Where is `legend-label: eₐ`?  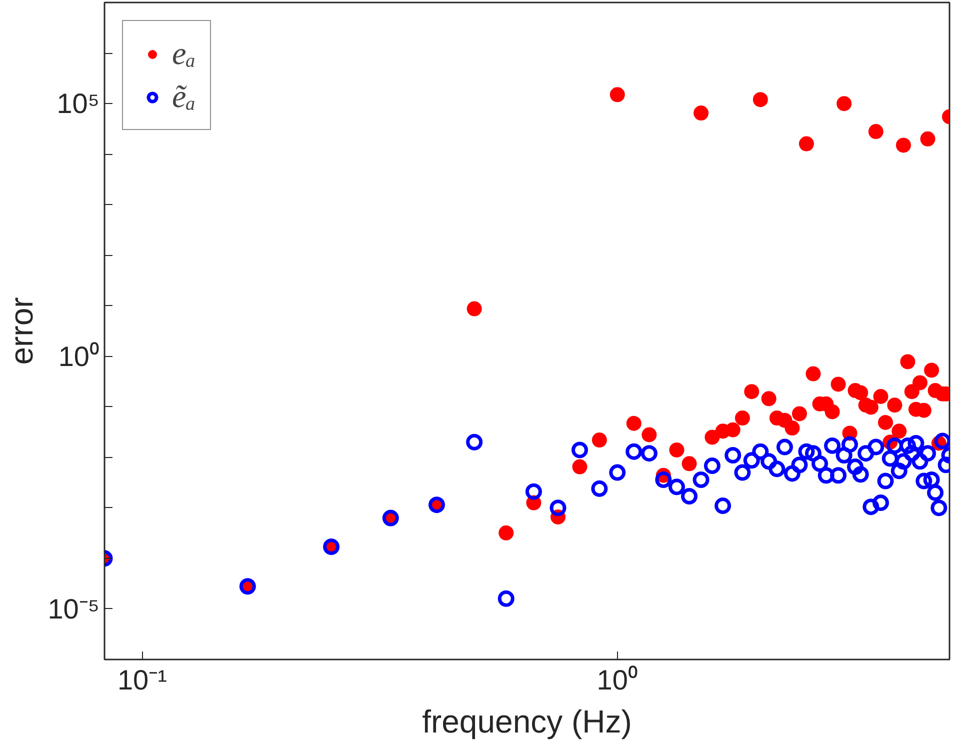
legend-label: eₐ is located at coordinates (184, 53).